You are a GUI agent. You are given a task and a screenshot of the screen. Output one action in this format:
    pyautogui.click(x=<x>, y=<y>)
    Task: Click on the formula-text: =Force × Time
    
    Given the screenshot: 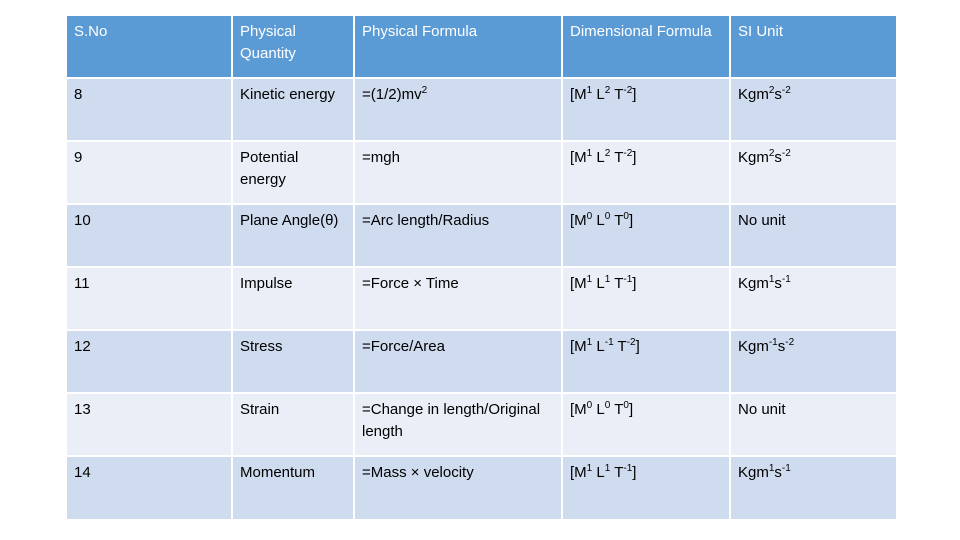 What is the action you would take?
    pyautogui.click(x=410, y=283)
    